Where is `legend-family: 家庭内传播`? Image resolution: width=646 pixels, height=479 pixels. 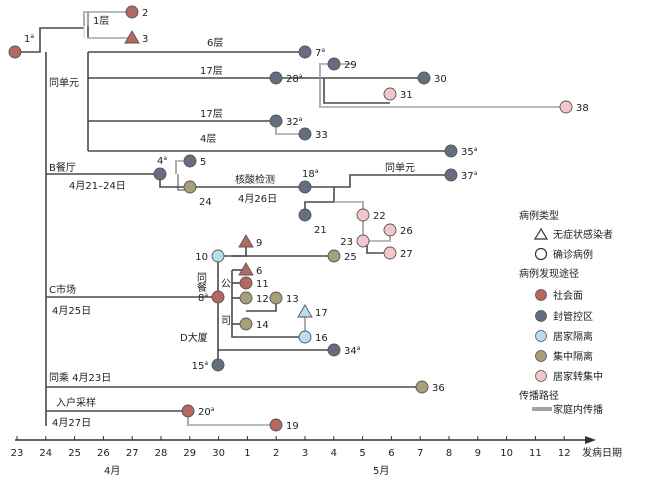
legend-family: 家庭内传播 is located at coordinates (578, 409).